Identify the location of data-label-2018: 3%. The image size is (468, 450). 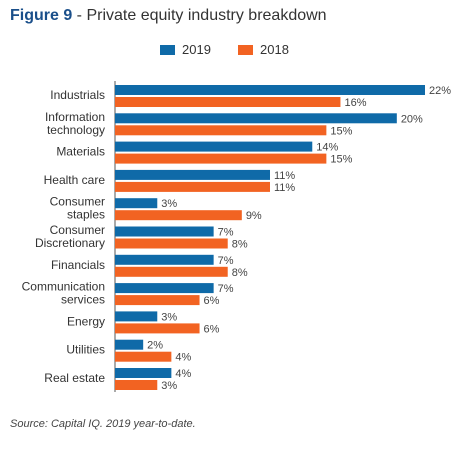
(169, 386).